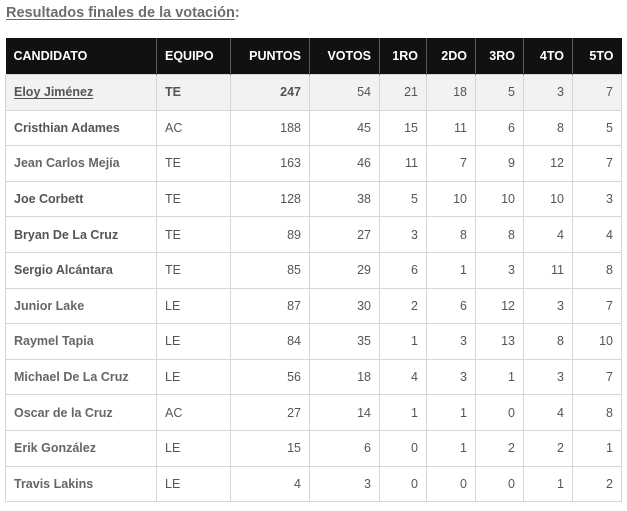 This screenshot has height=511, width=627. What do you see at coordinates (81, 448) in the screenshot?
I see `candidate-name: Erik González` at bounding box center [81, 448].